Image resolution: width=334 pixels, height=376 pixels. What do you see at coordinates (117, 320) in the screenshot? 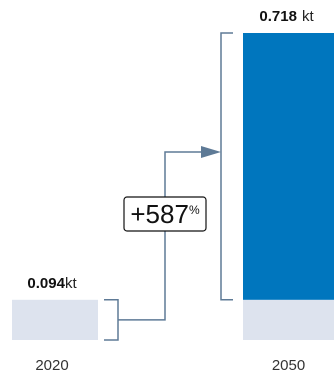
I see `bracket-2020` at bounding box center [117, 320].